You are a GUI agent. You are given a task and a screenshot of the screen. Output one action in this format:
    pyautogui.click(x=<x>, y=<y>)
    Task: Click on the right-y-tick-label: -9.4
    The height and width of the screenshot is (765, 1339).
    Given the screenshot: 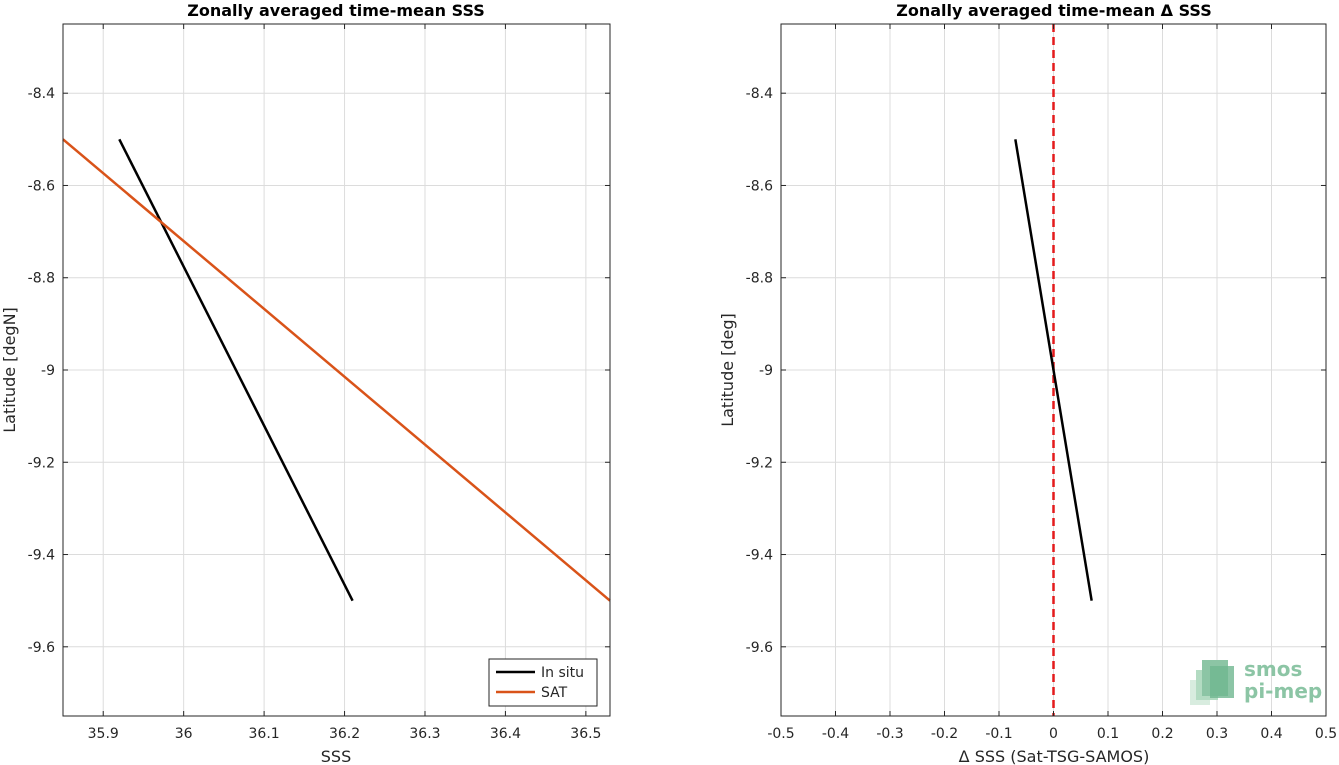 What is the action you would take?
    pyautogui.click(x=759, y=556)
    